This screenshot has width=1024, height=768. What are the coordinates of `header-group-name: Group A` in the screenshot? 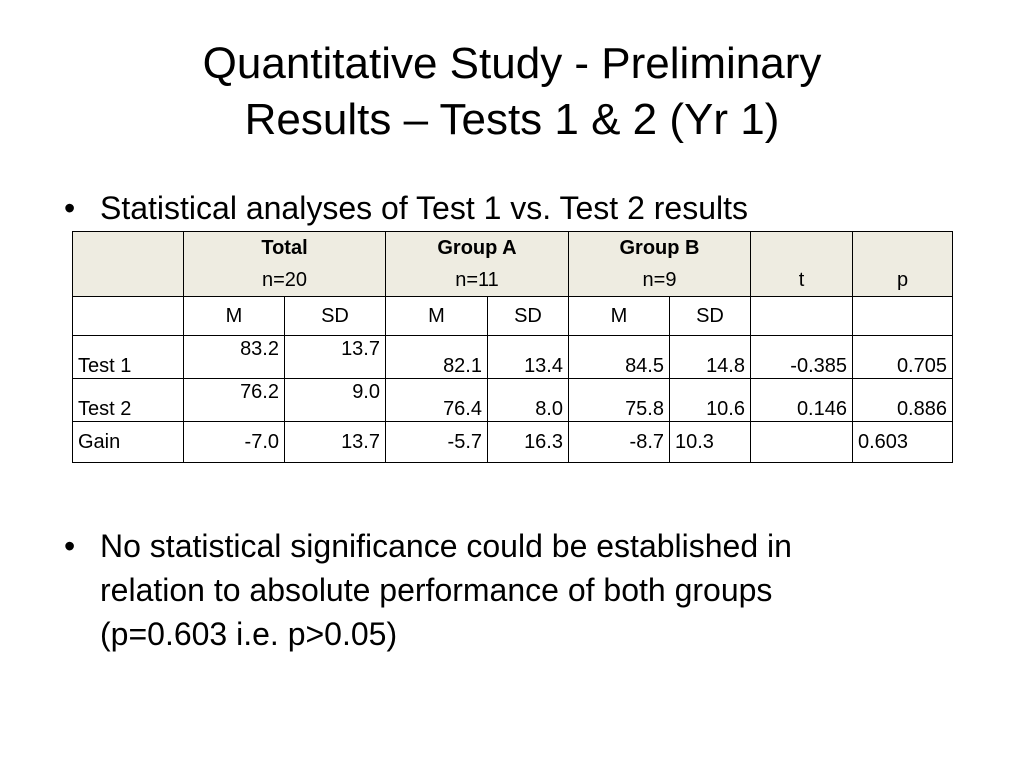 It's located at (477, 248).